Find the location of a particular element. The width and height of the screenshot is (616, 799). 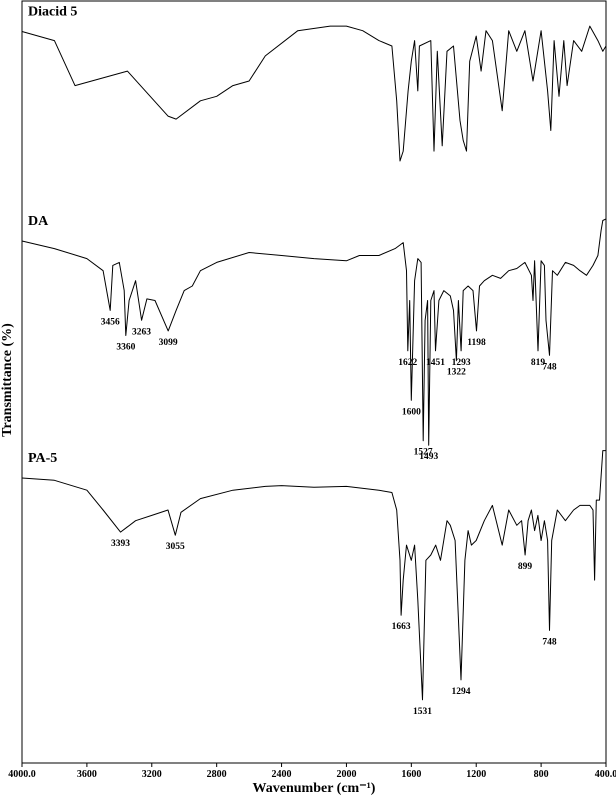

peak-label: 1294 is located at coordinates (460, 692).